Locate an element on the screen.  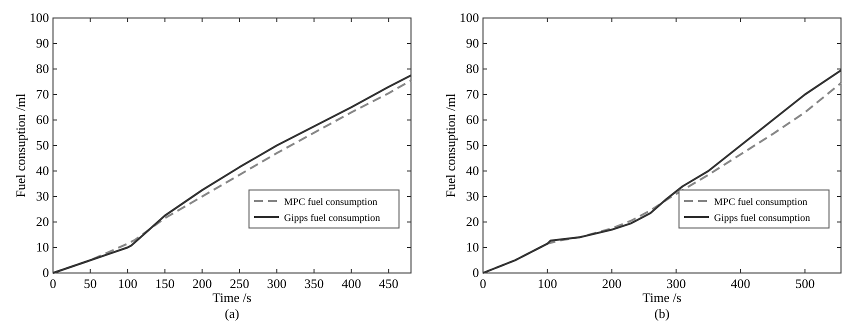
x-tick-label: 350 is located at coordinates (314, 283).